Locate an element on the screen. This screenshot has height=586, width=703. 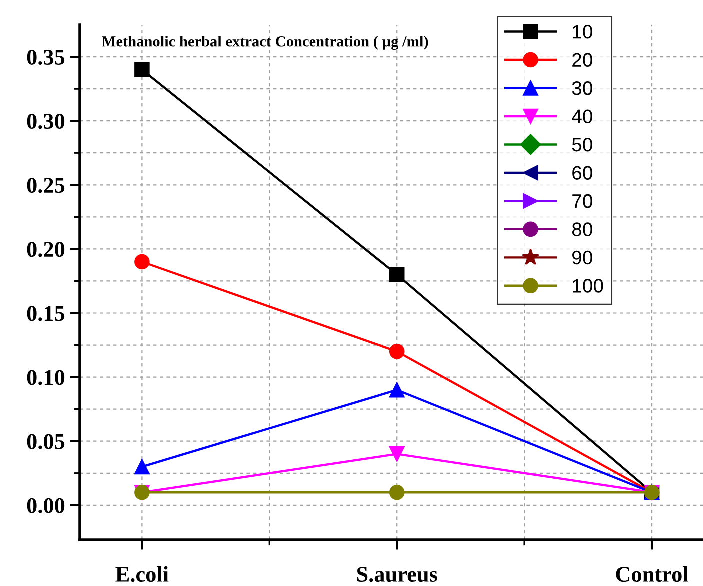
y-tick-label: 0.25 is located at coordinates (46, 186).